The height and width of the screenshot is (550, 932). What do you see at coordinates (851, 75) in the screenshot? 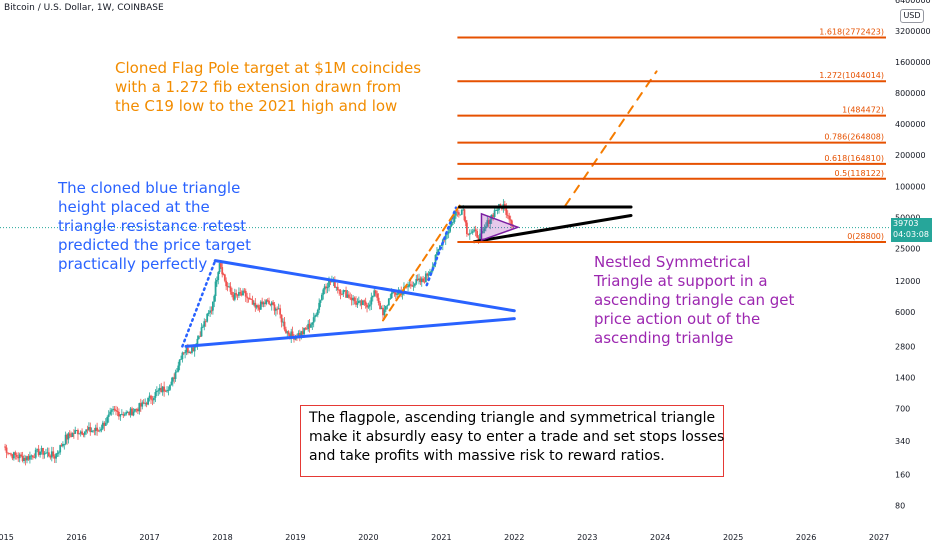
I see `fib-level-label: 1.272(1044014)` at bounding box center [851, 75].